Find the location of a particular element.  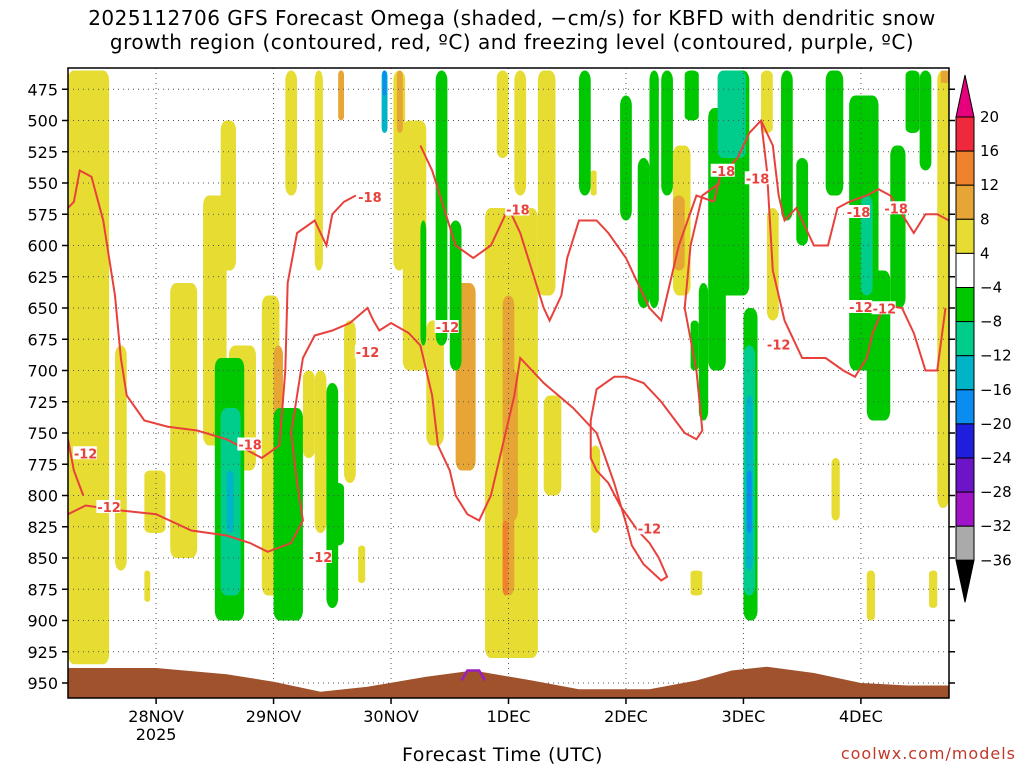

y-tick-label: 875 is located at coordinates (42, 589).